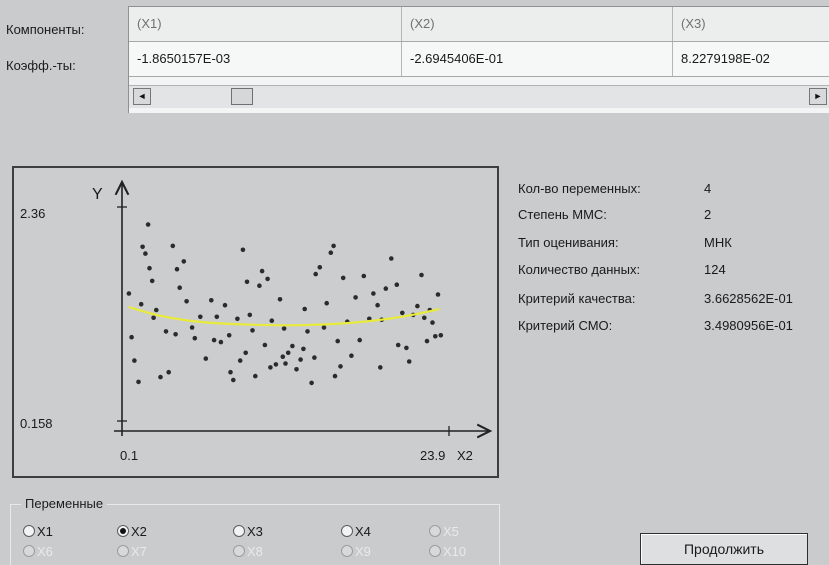 Image resolution: width=829 pixels, height=565 pixels. Describe the element at coordinates (265, 24) in the screenshot. I see `header-cell-x1: (X1)` at that location.